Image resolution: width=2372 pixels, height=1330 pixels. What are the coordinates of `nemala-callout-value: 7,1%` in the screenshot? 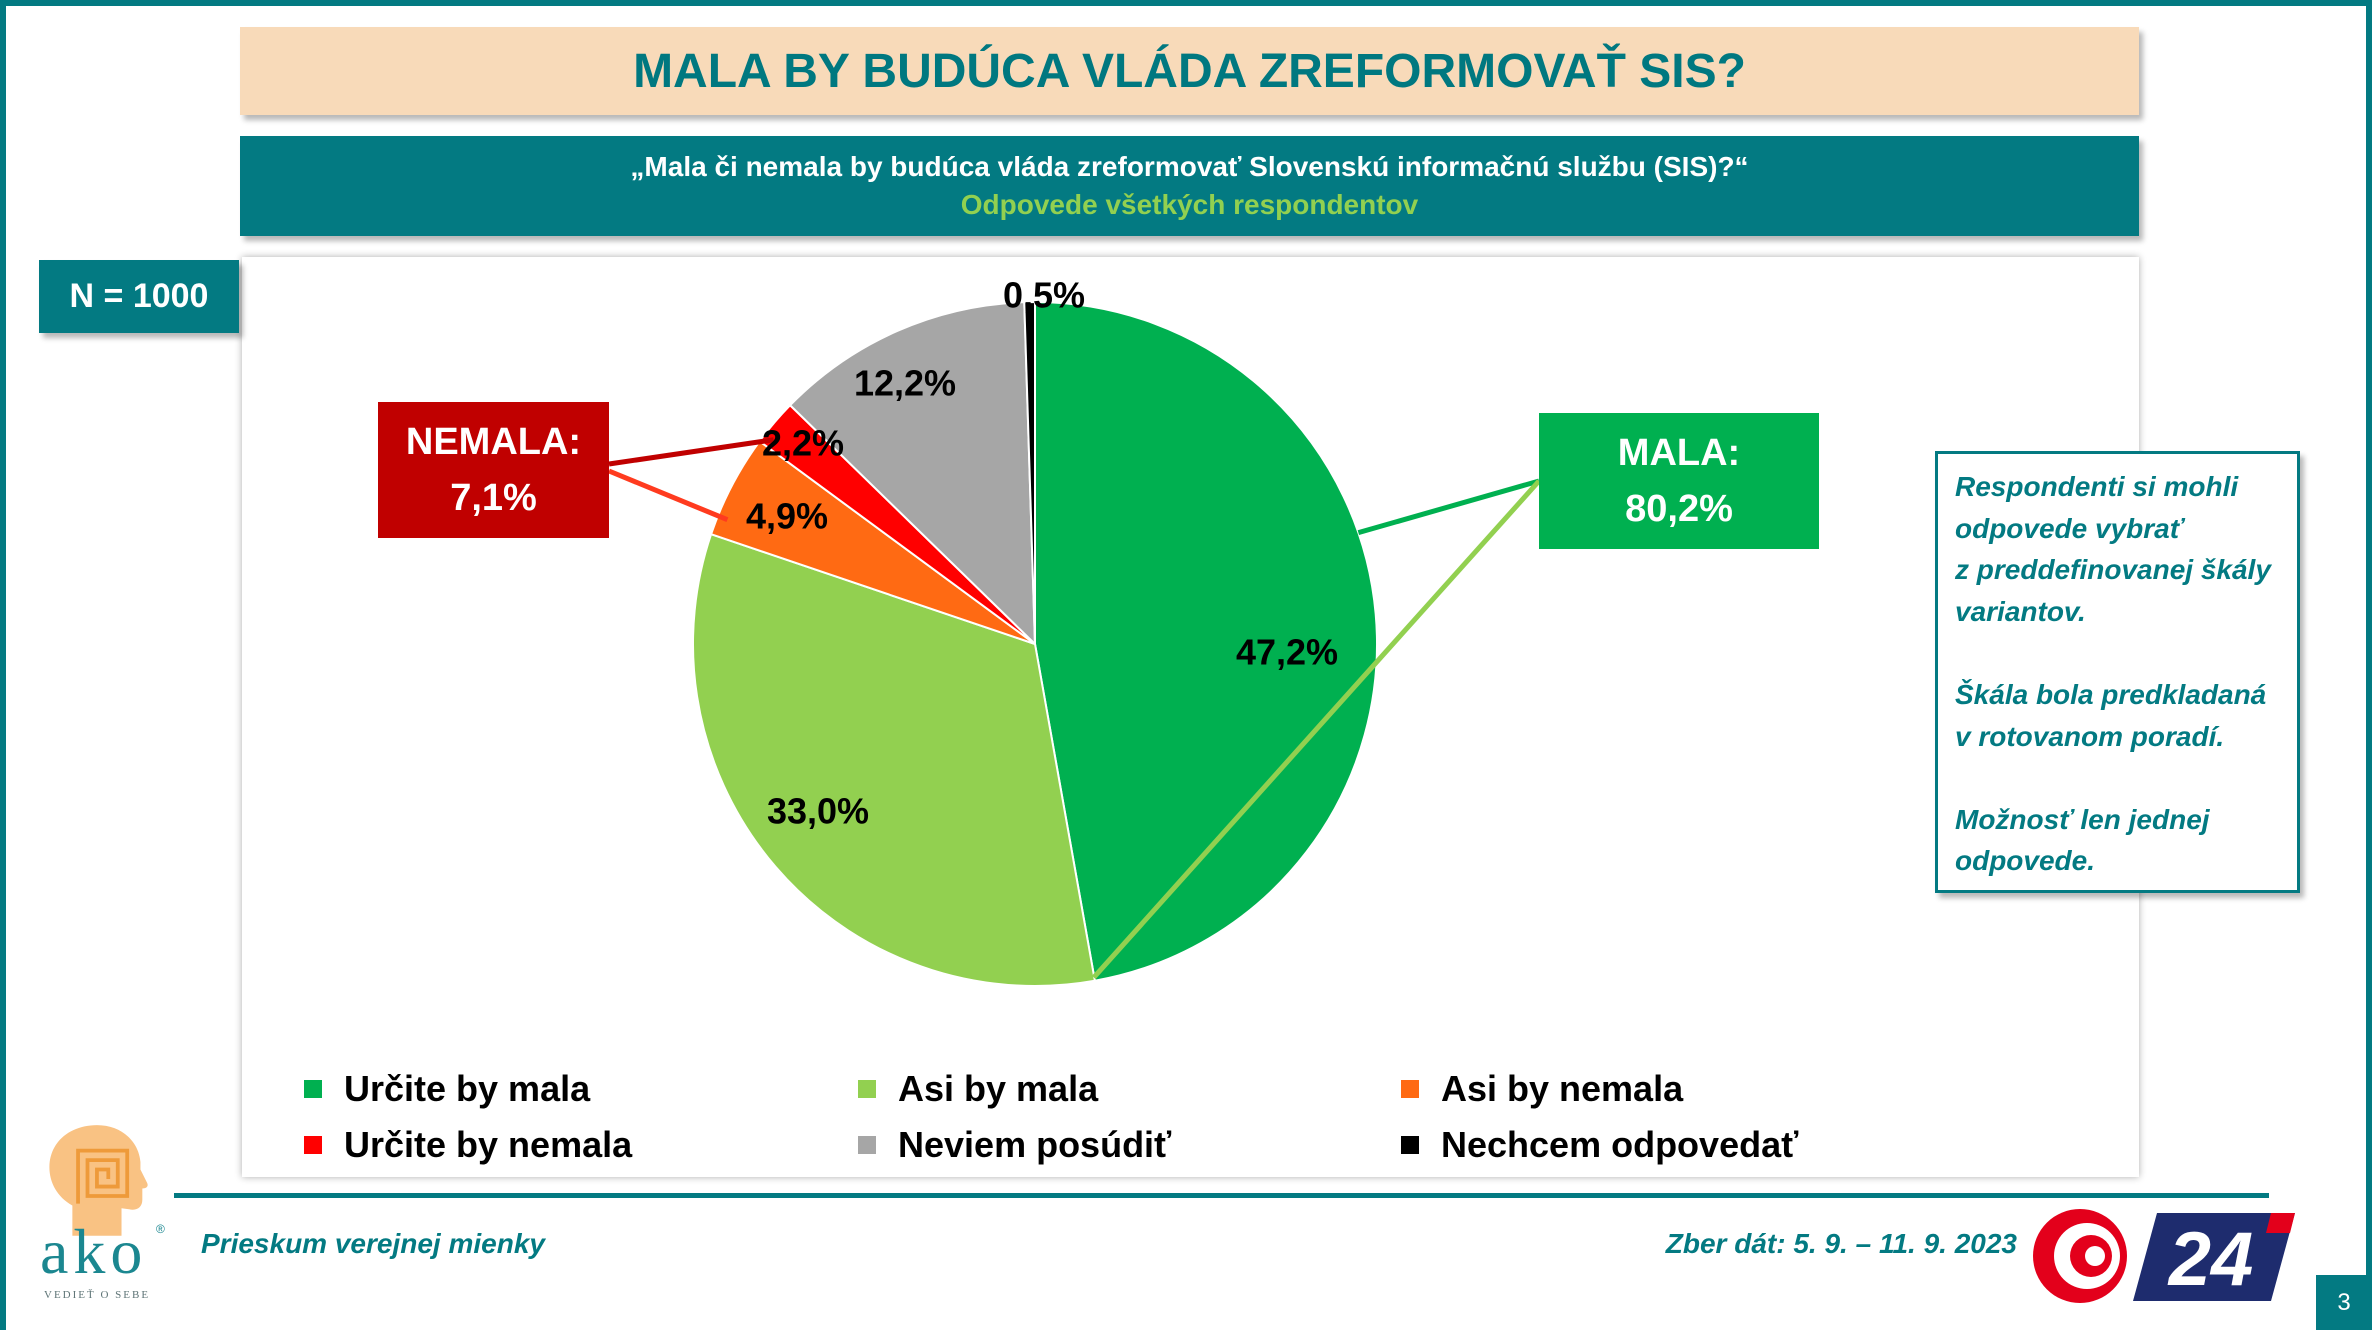 It's located at (493, 498).